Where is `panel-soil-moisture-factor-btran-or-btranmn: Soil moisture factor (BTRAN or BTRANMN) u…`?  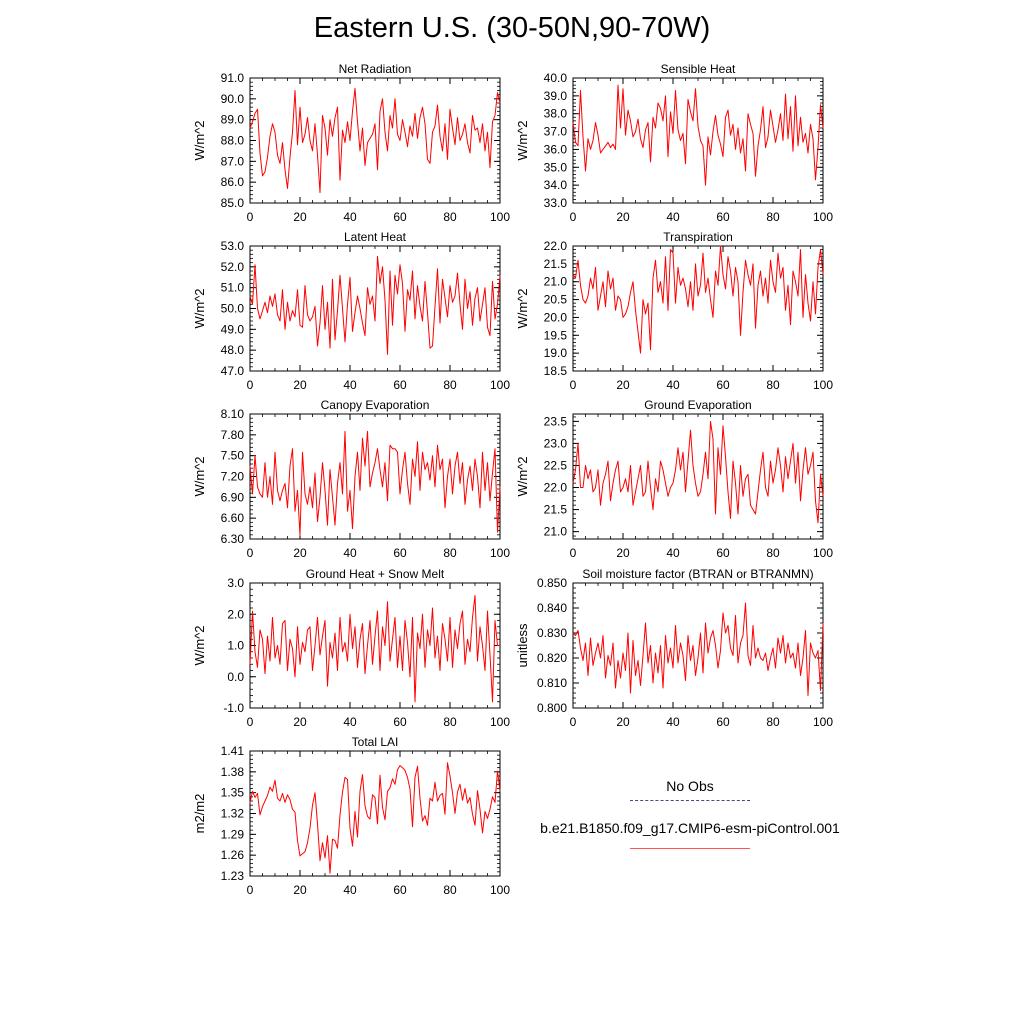 panel-soil-moisture-factor-btran-or-btranmn: Soil moisture factor (BTRAN or BTRANMN) u… is located at coordinates (674, 648).